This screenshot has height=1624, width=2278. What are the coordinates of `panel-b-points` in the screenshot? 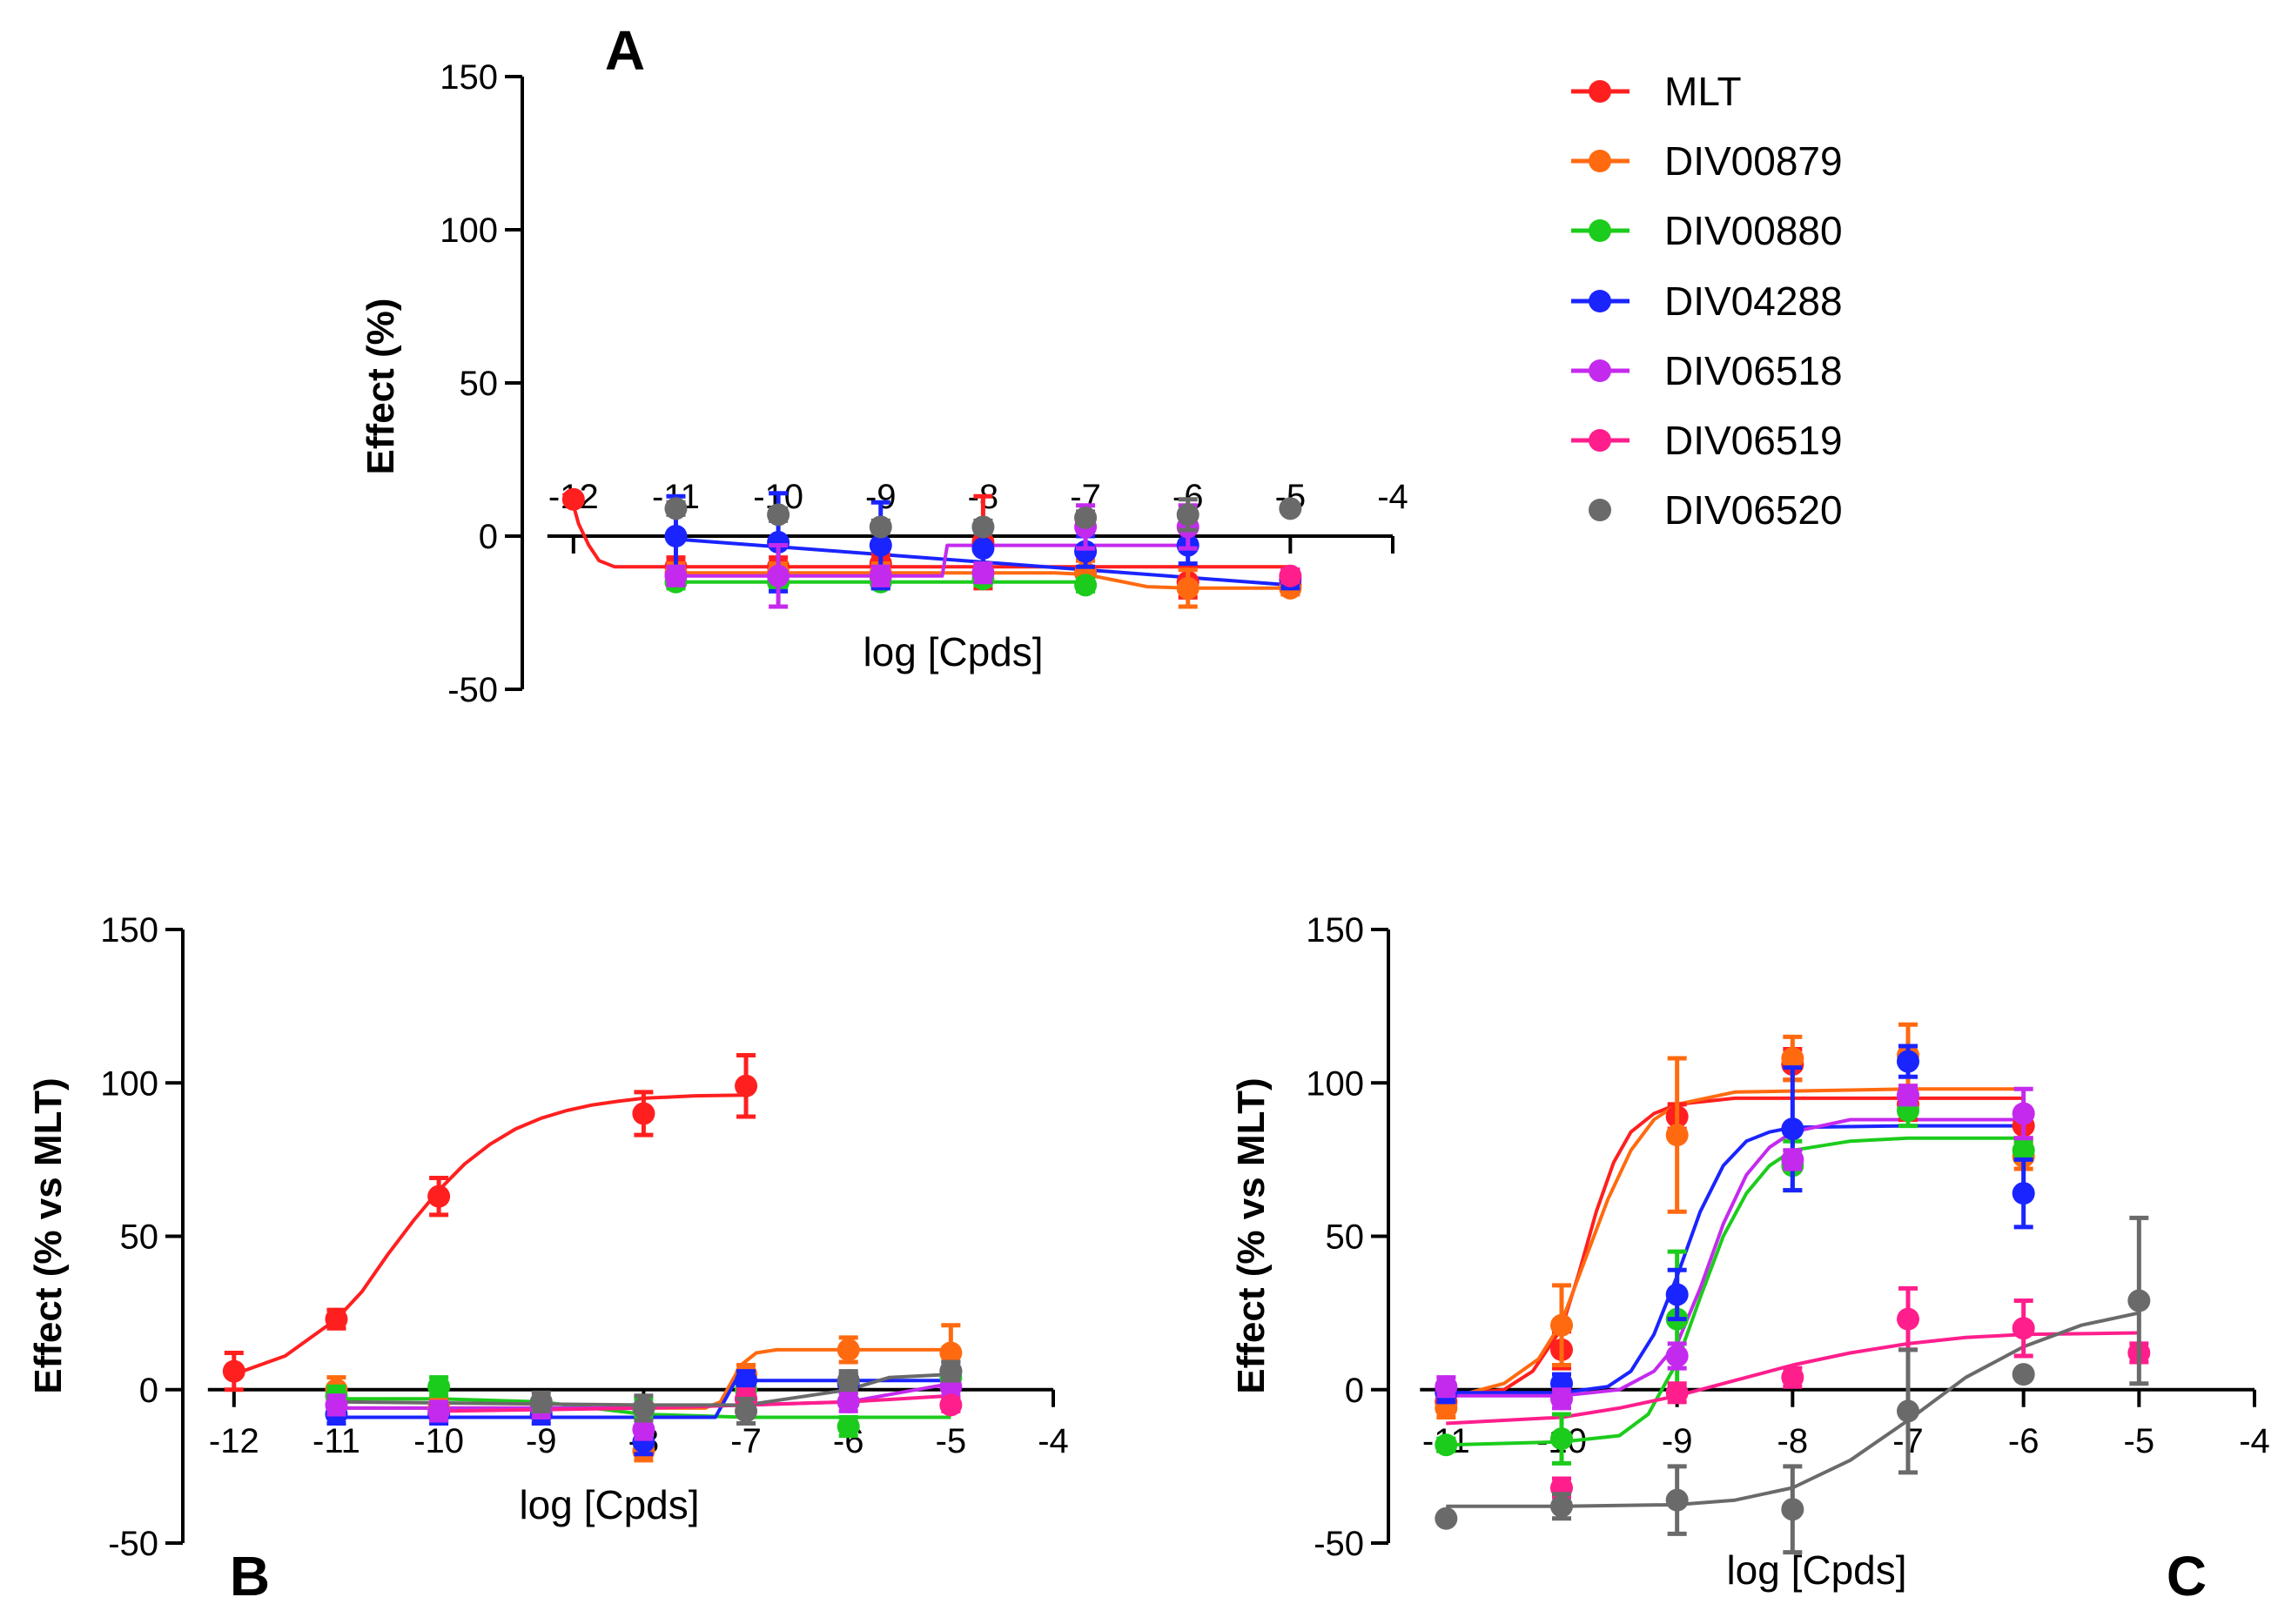 It's located at (592, 1258).